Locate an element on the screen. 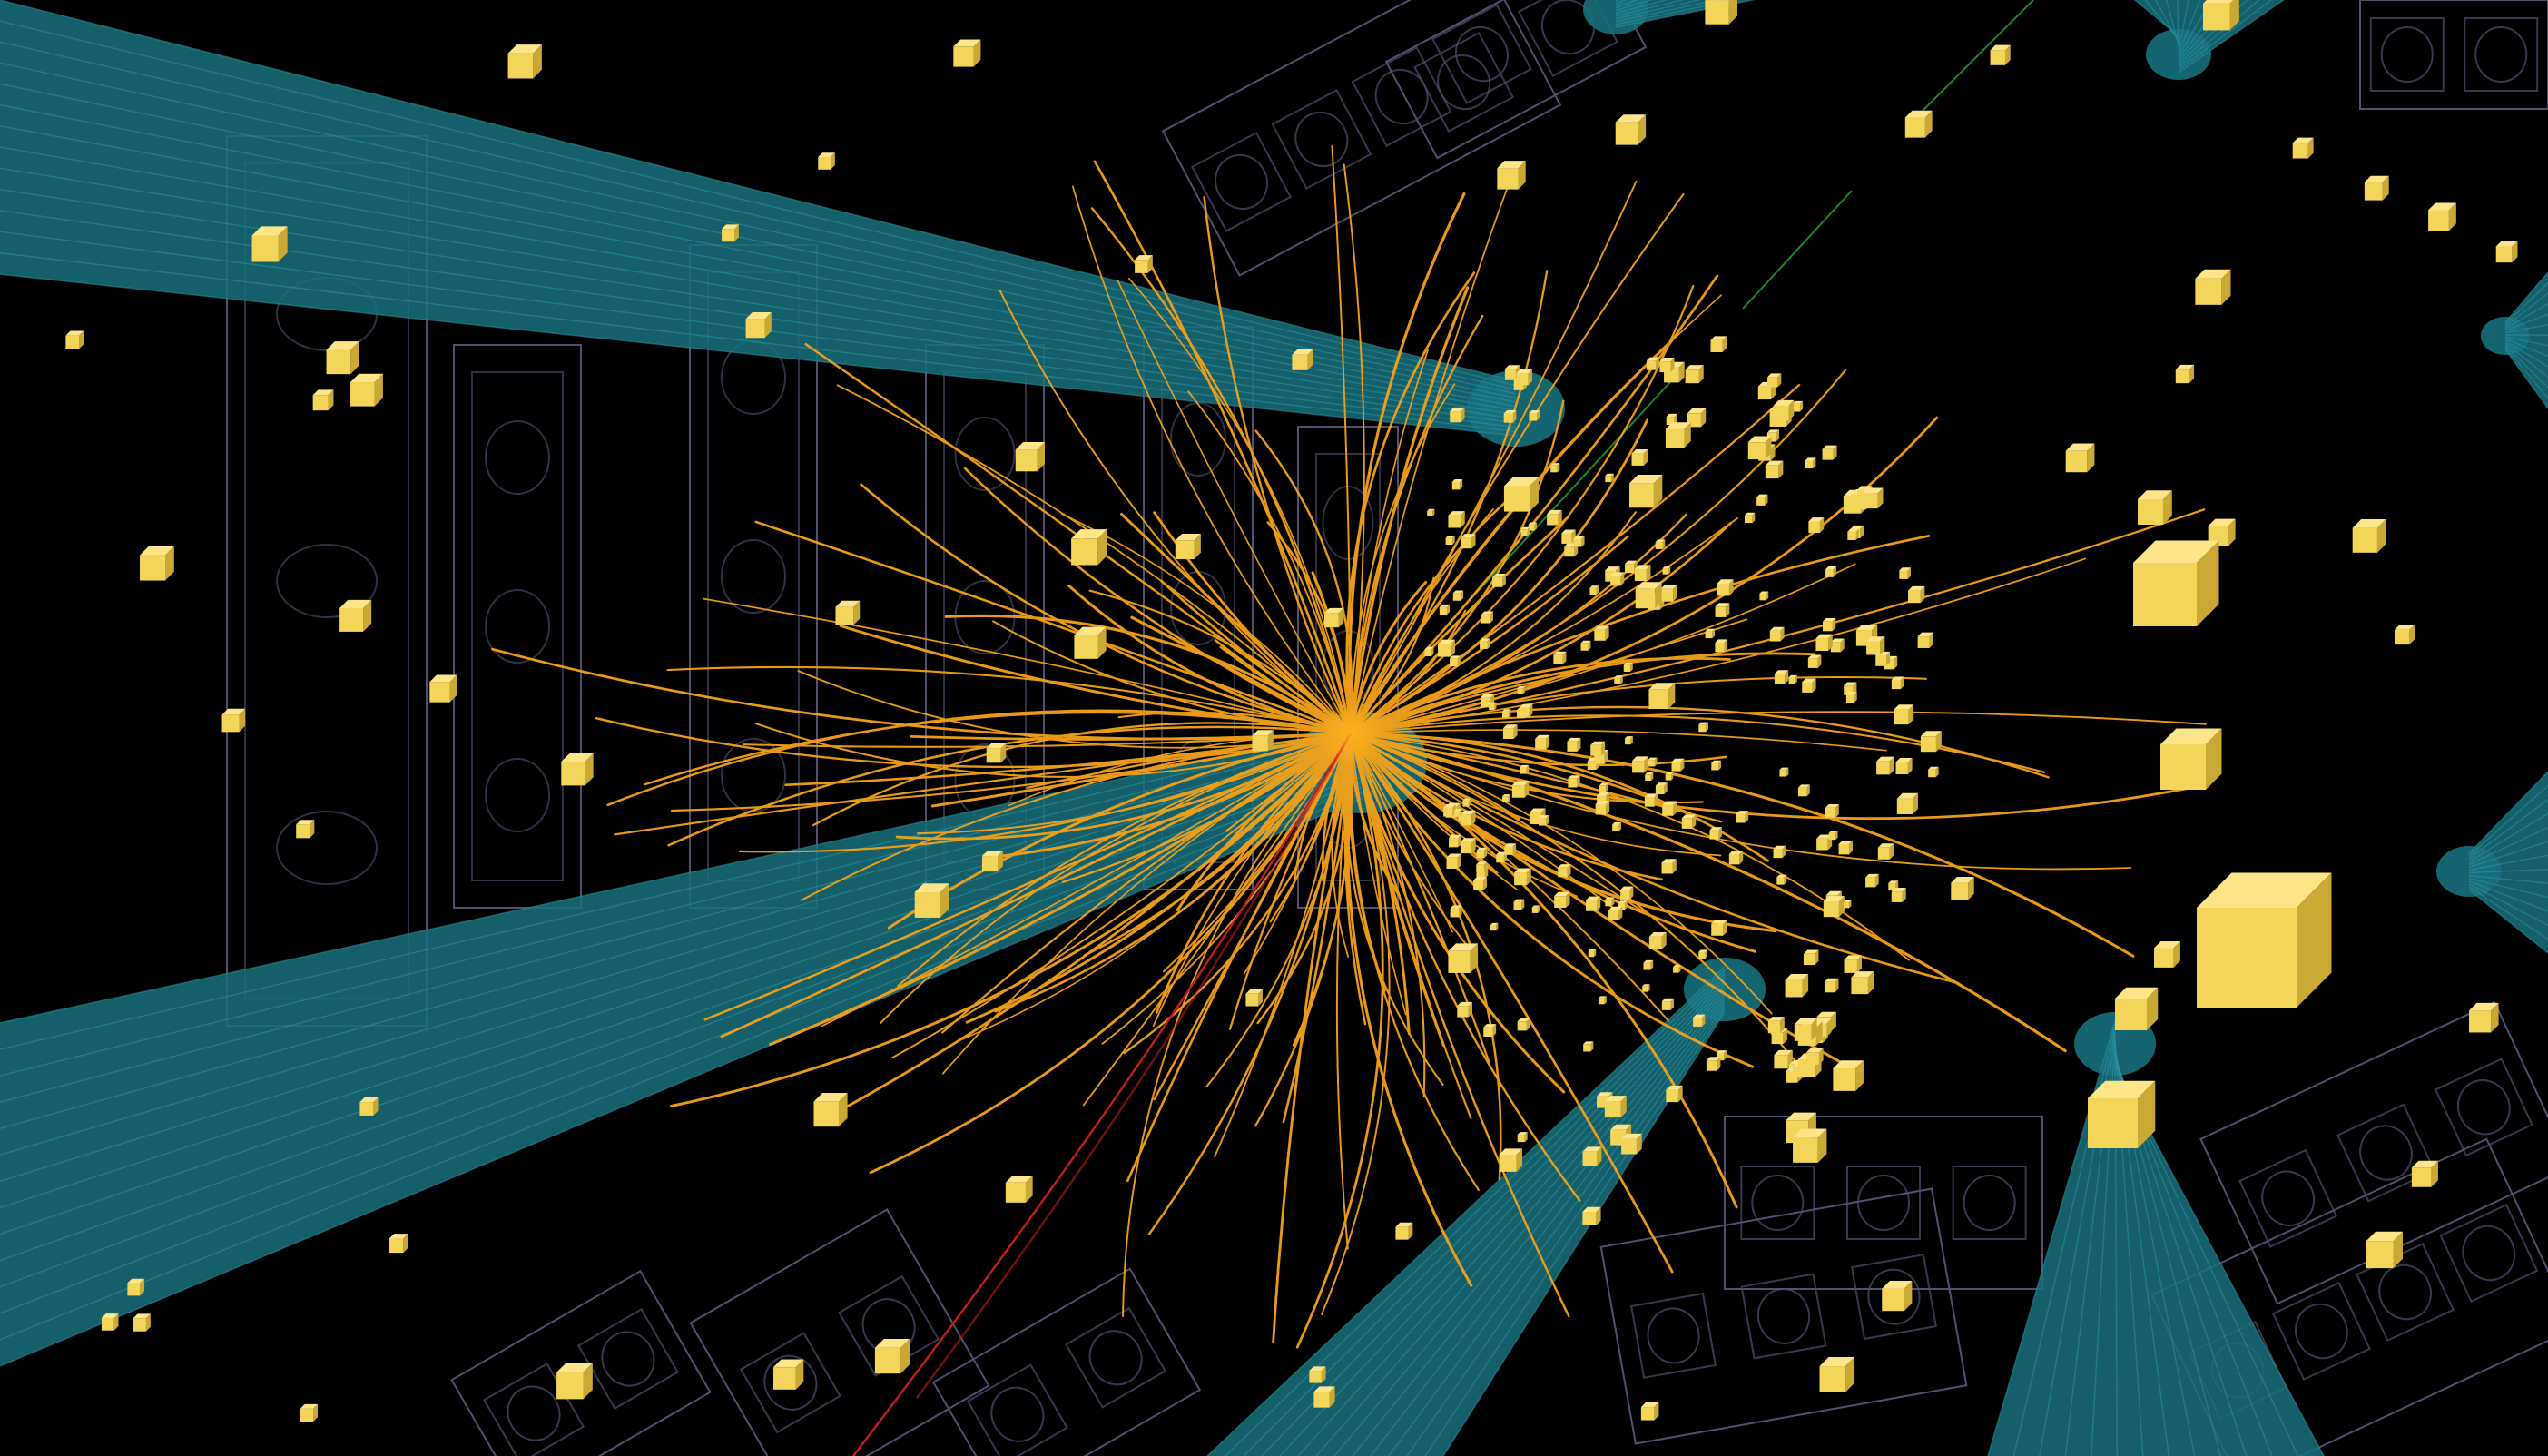 The width and height of the screenshot is (2548, 1456). detector-module is located at coordinates (1066, 1362).